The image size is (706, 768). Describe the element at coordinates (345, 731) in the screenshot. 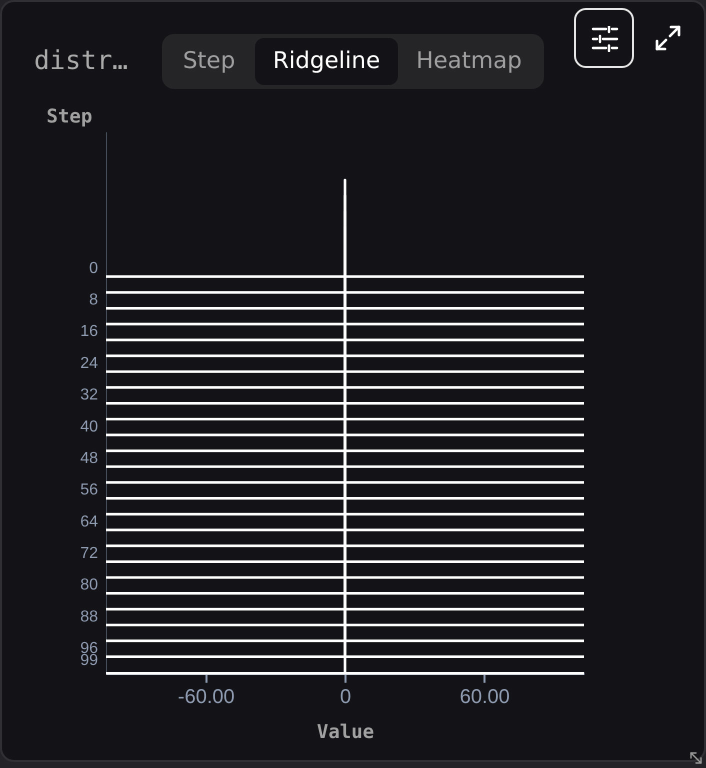

I see `x-axis-title: Value` at that location.